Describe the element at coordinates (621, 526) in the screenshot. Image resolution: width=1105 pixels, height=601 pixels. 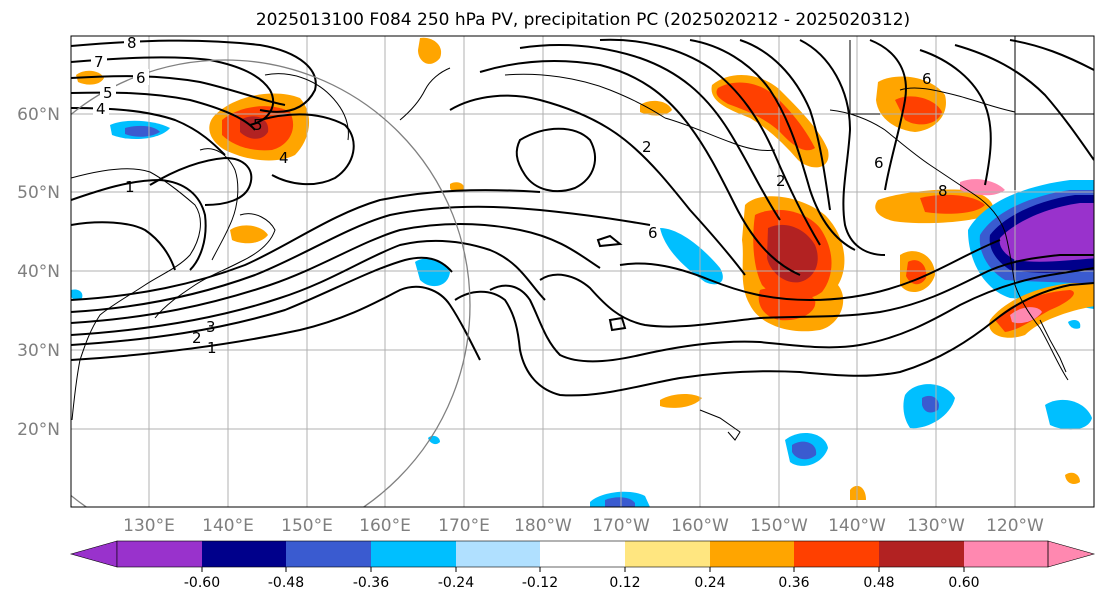
I see `lon-label: 170°W` at that location.